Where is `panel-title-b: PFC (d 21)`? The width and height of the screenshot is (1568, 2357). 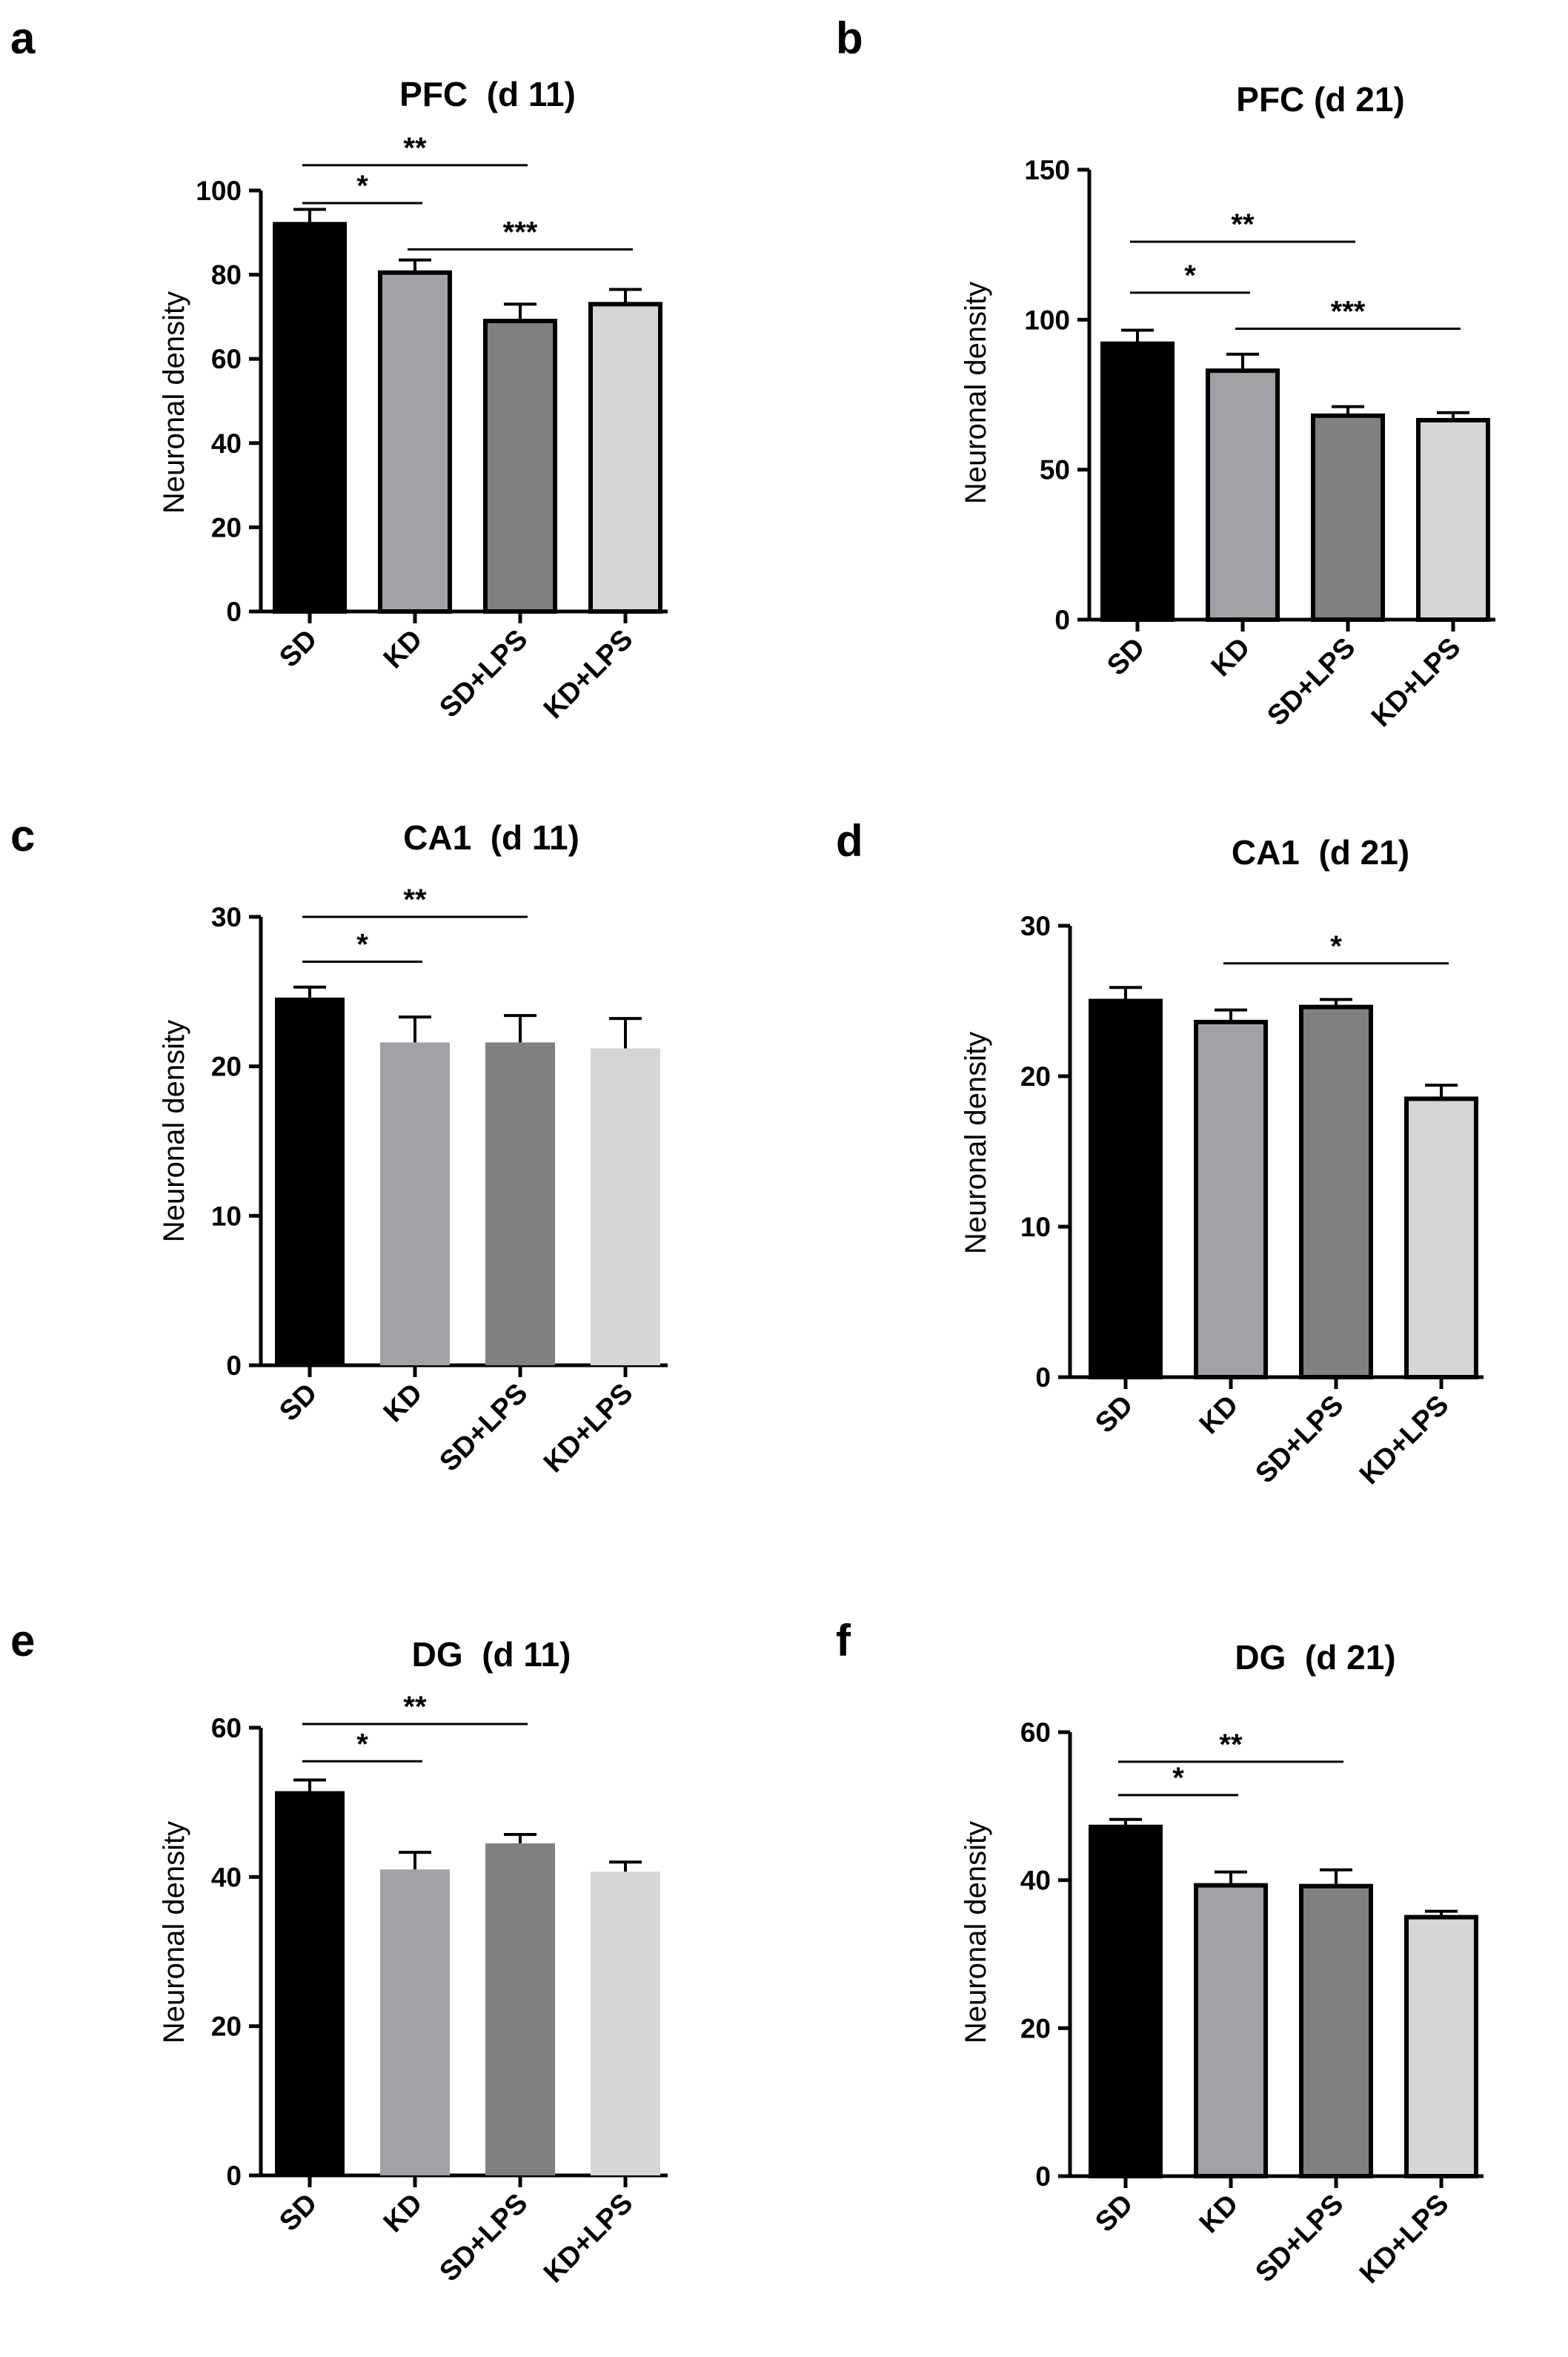
panel-title-b: PFC (d 21) is located at coordinates (1320, 99).